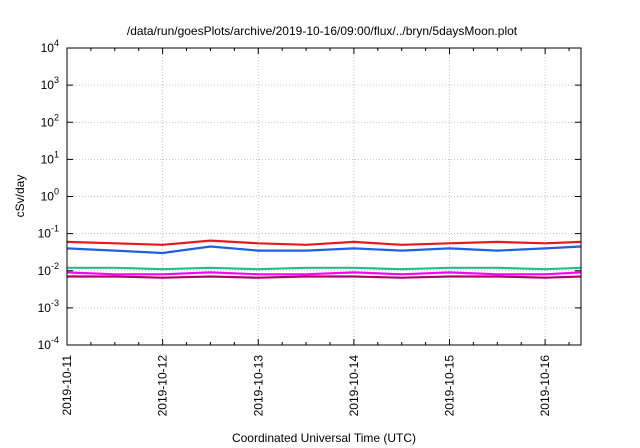 Image resolution: width=640 pixels, height=448 pixels. Describe the element at coordinates (48, 269) in the screenshot. I see `y-tick-label: 10⁻²` at that location.